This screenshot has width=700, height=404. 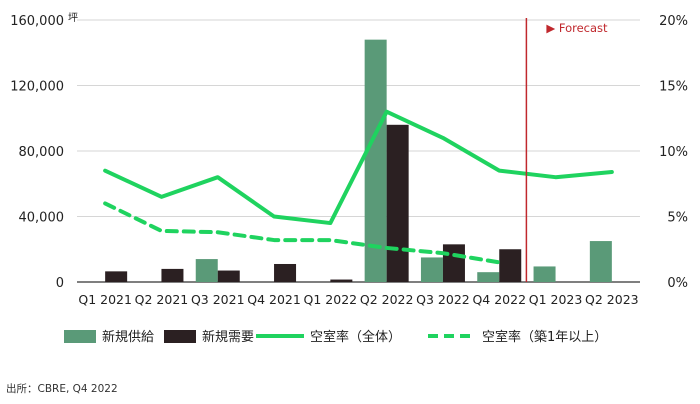 I want to click on left-tick-label: 40,000, so click(x=42, y=218).